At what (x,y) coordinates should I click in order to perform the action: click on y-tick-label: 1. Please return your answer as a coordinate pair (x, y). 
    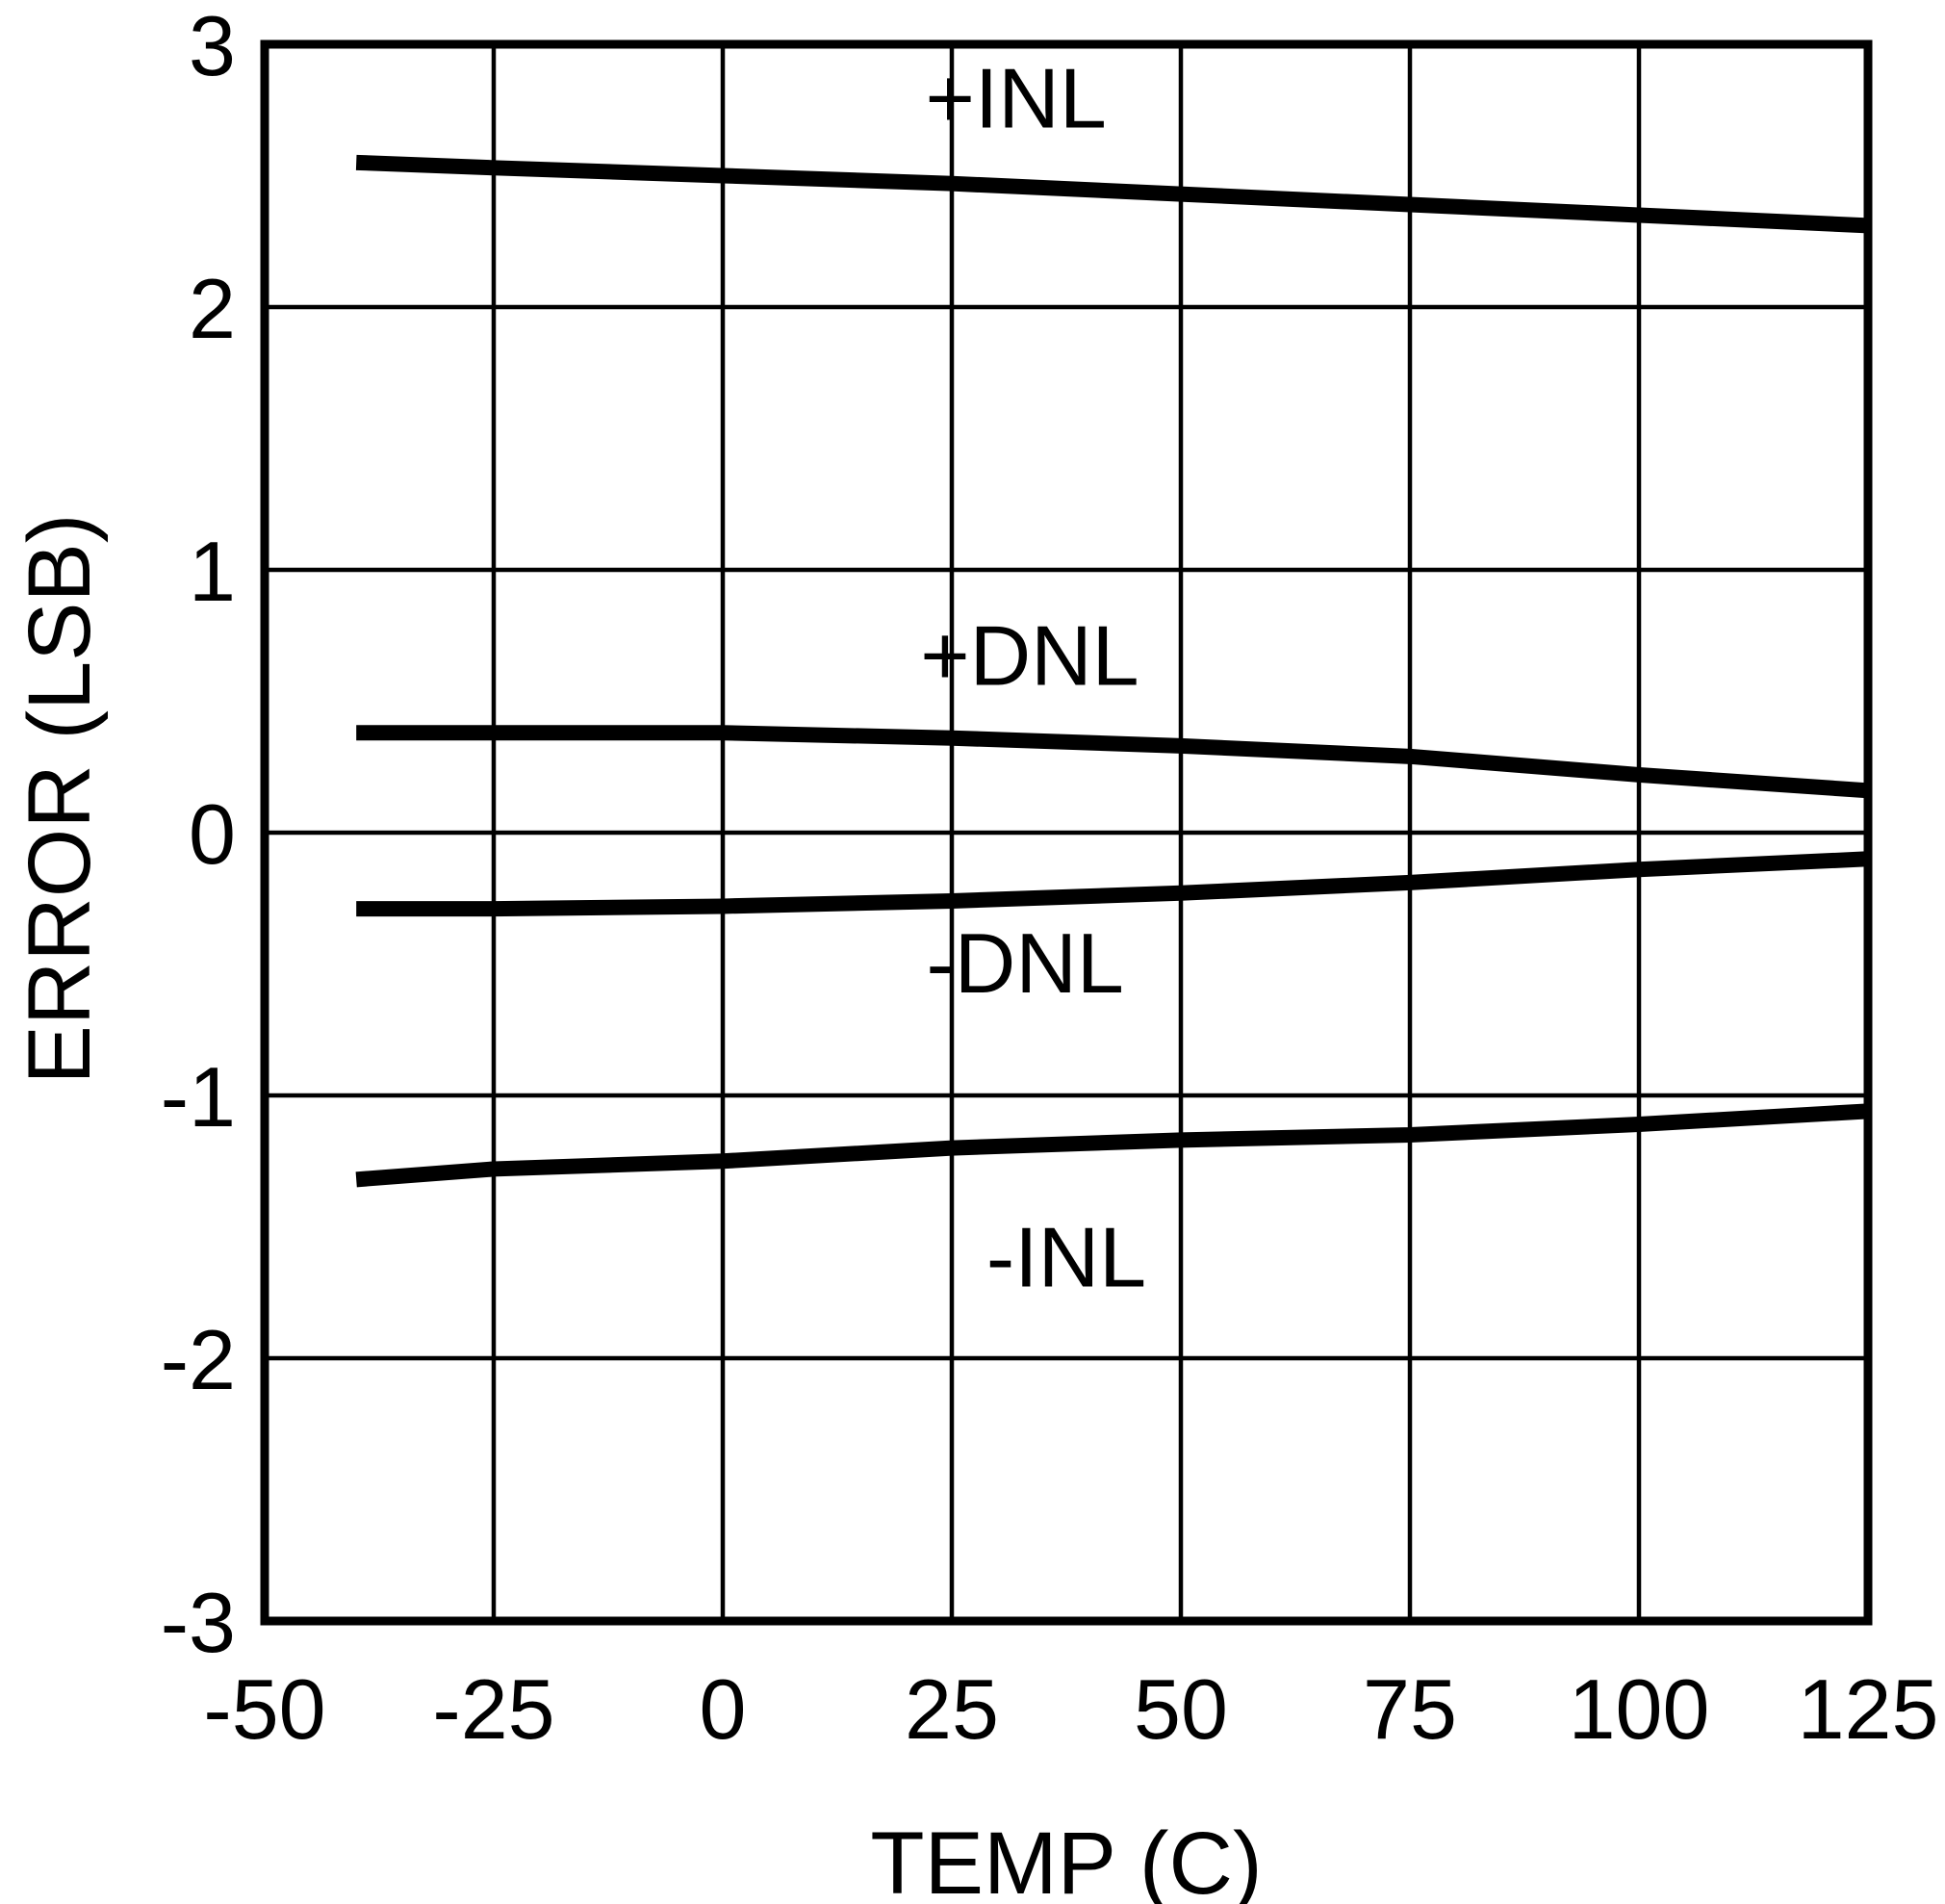
    Looking at the image, I should click on (212, 572).